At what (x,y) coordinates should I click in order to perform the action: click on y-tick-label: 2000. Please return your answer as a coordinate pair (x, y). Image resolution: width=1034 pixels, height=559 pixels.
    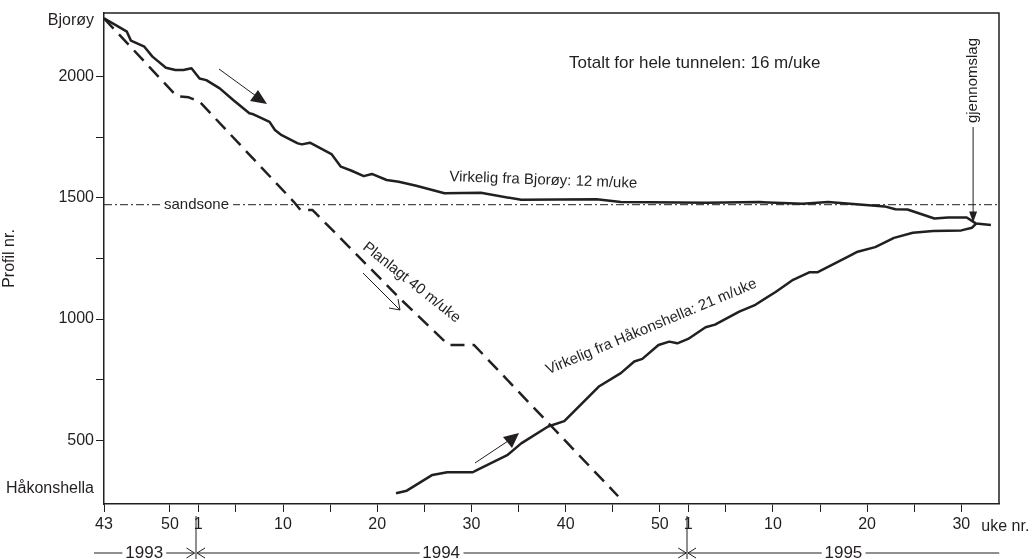
    Looking at the image, I should click on (76, 76).